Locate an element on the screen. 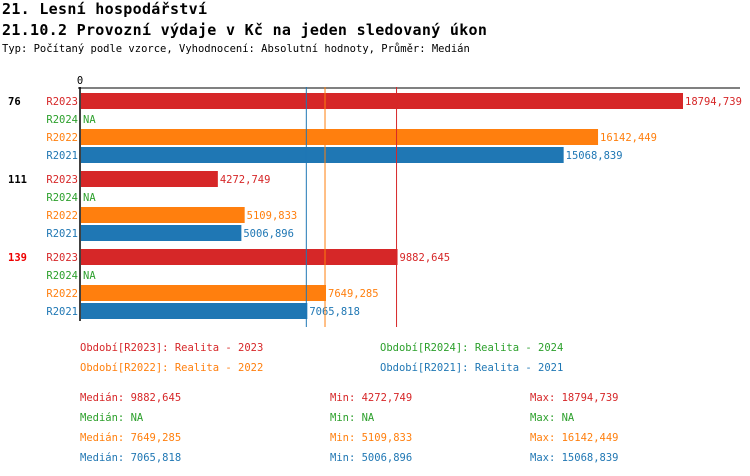 Image resolution: width=750 pixels, height=476 pixels. stat-max: Max: 16142,449 is located at coordinates (574, 438).